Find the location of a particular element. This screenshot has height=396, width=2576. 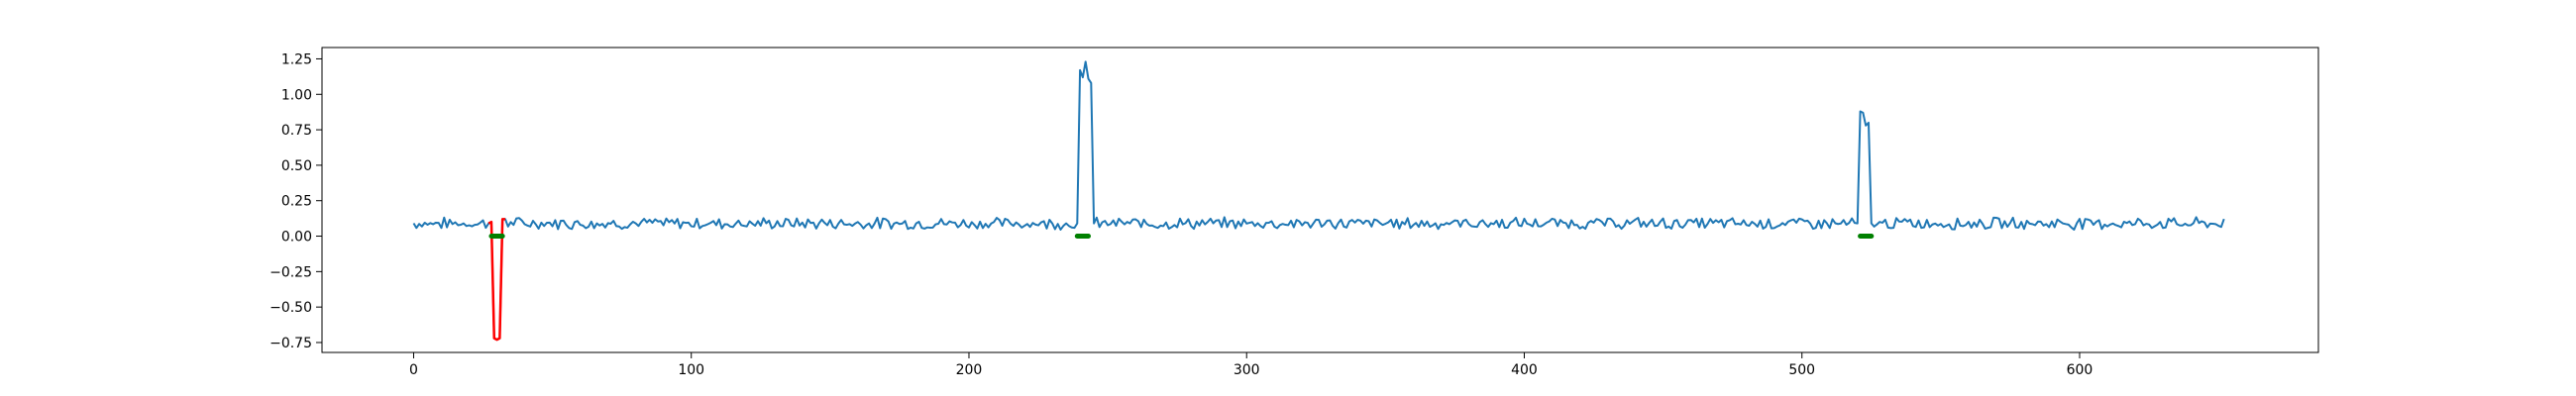

x-tick-label: 100 is located at coordinates (691, 370).